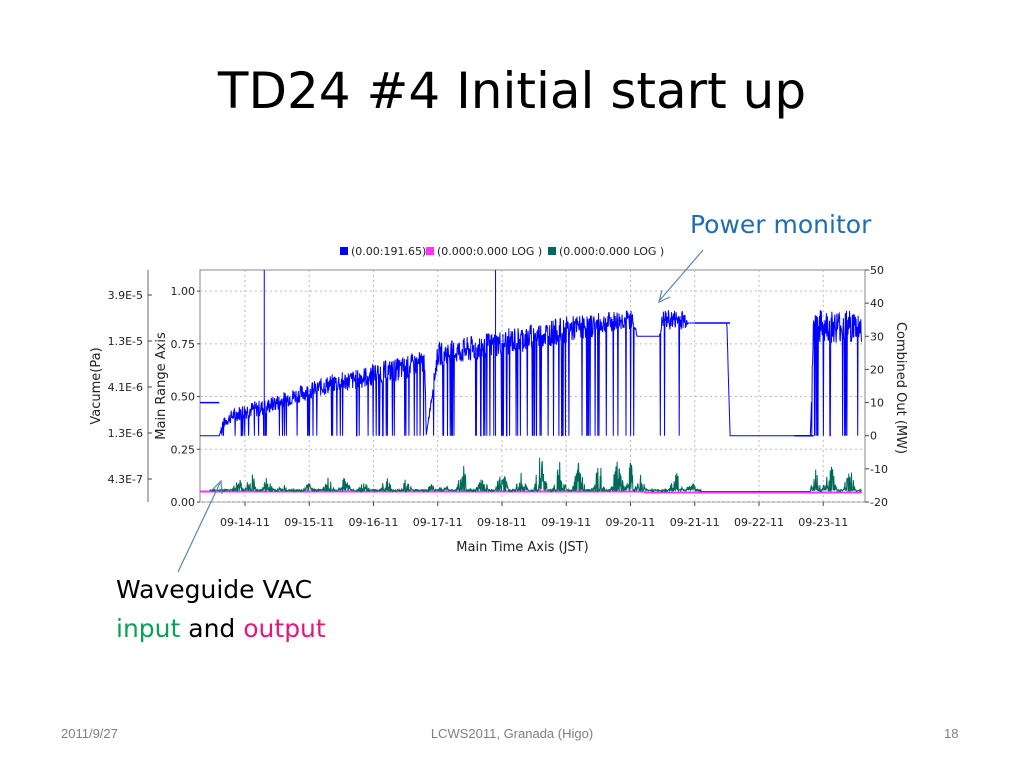 The width and height of the screenshot is (1024, 768). Describe the element at coordinates (566, 522) in the screenshot. I see `x-tick-label: 09-19-11` at that location.